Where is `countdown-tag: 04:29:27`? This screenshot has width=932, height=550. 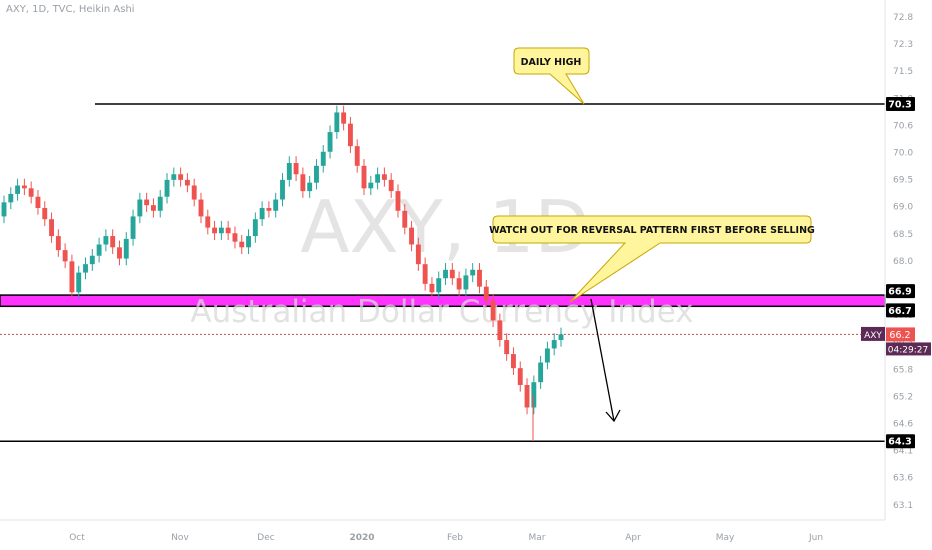 countdown-tag: 04:29:27 is located at coordinates (908, 350).